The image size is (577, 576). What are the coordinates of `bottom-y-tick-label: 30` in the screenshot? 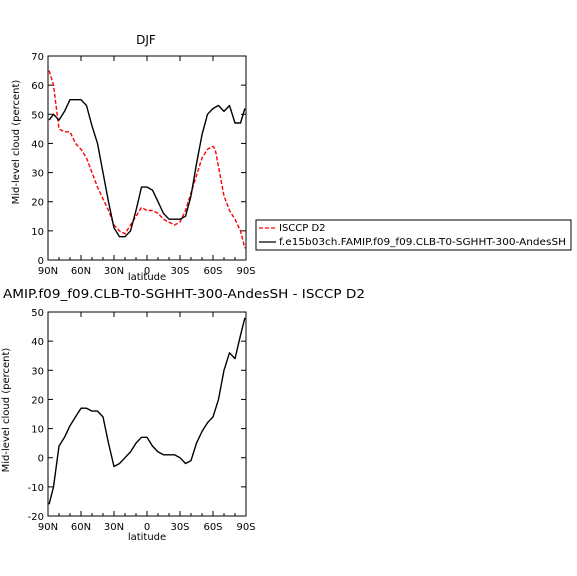 It's located at (37, 371).